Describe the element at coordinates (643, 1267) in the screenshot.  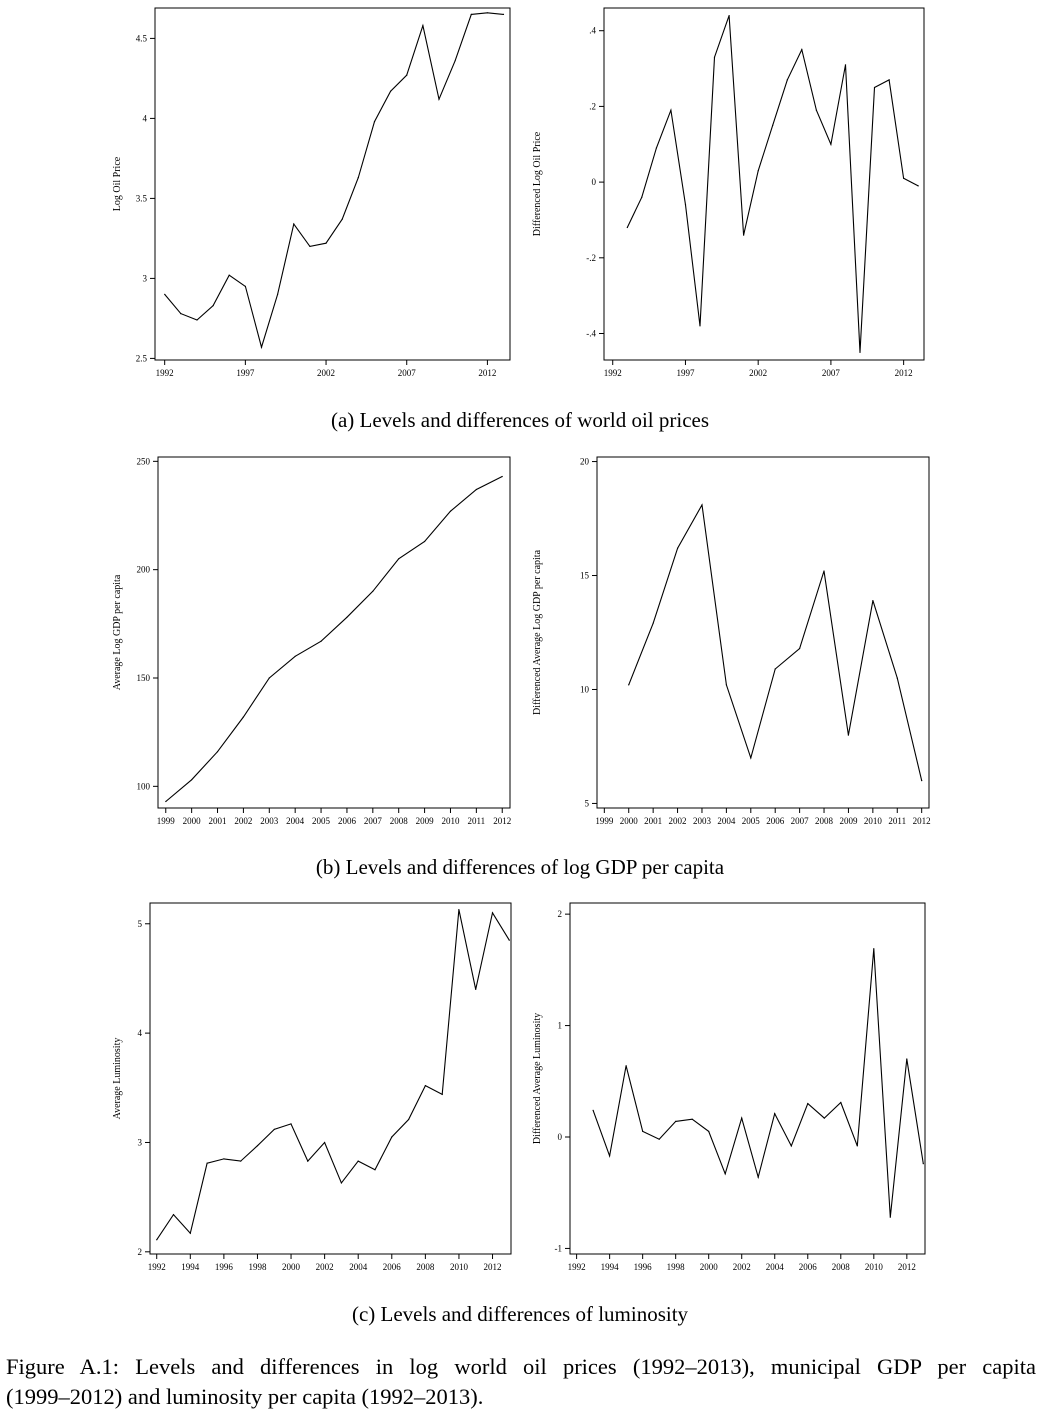
I see `x-tick-label: 1996` at that location.